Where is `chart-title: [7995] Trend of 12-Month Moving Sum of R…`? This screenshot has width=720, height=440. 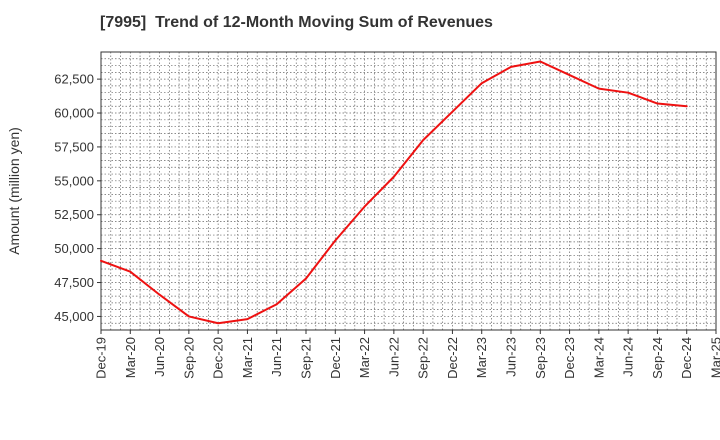 chart-title: [7995] Trend of 12-Month Moving Sum of R… is located at coordinates (296, 22).